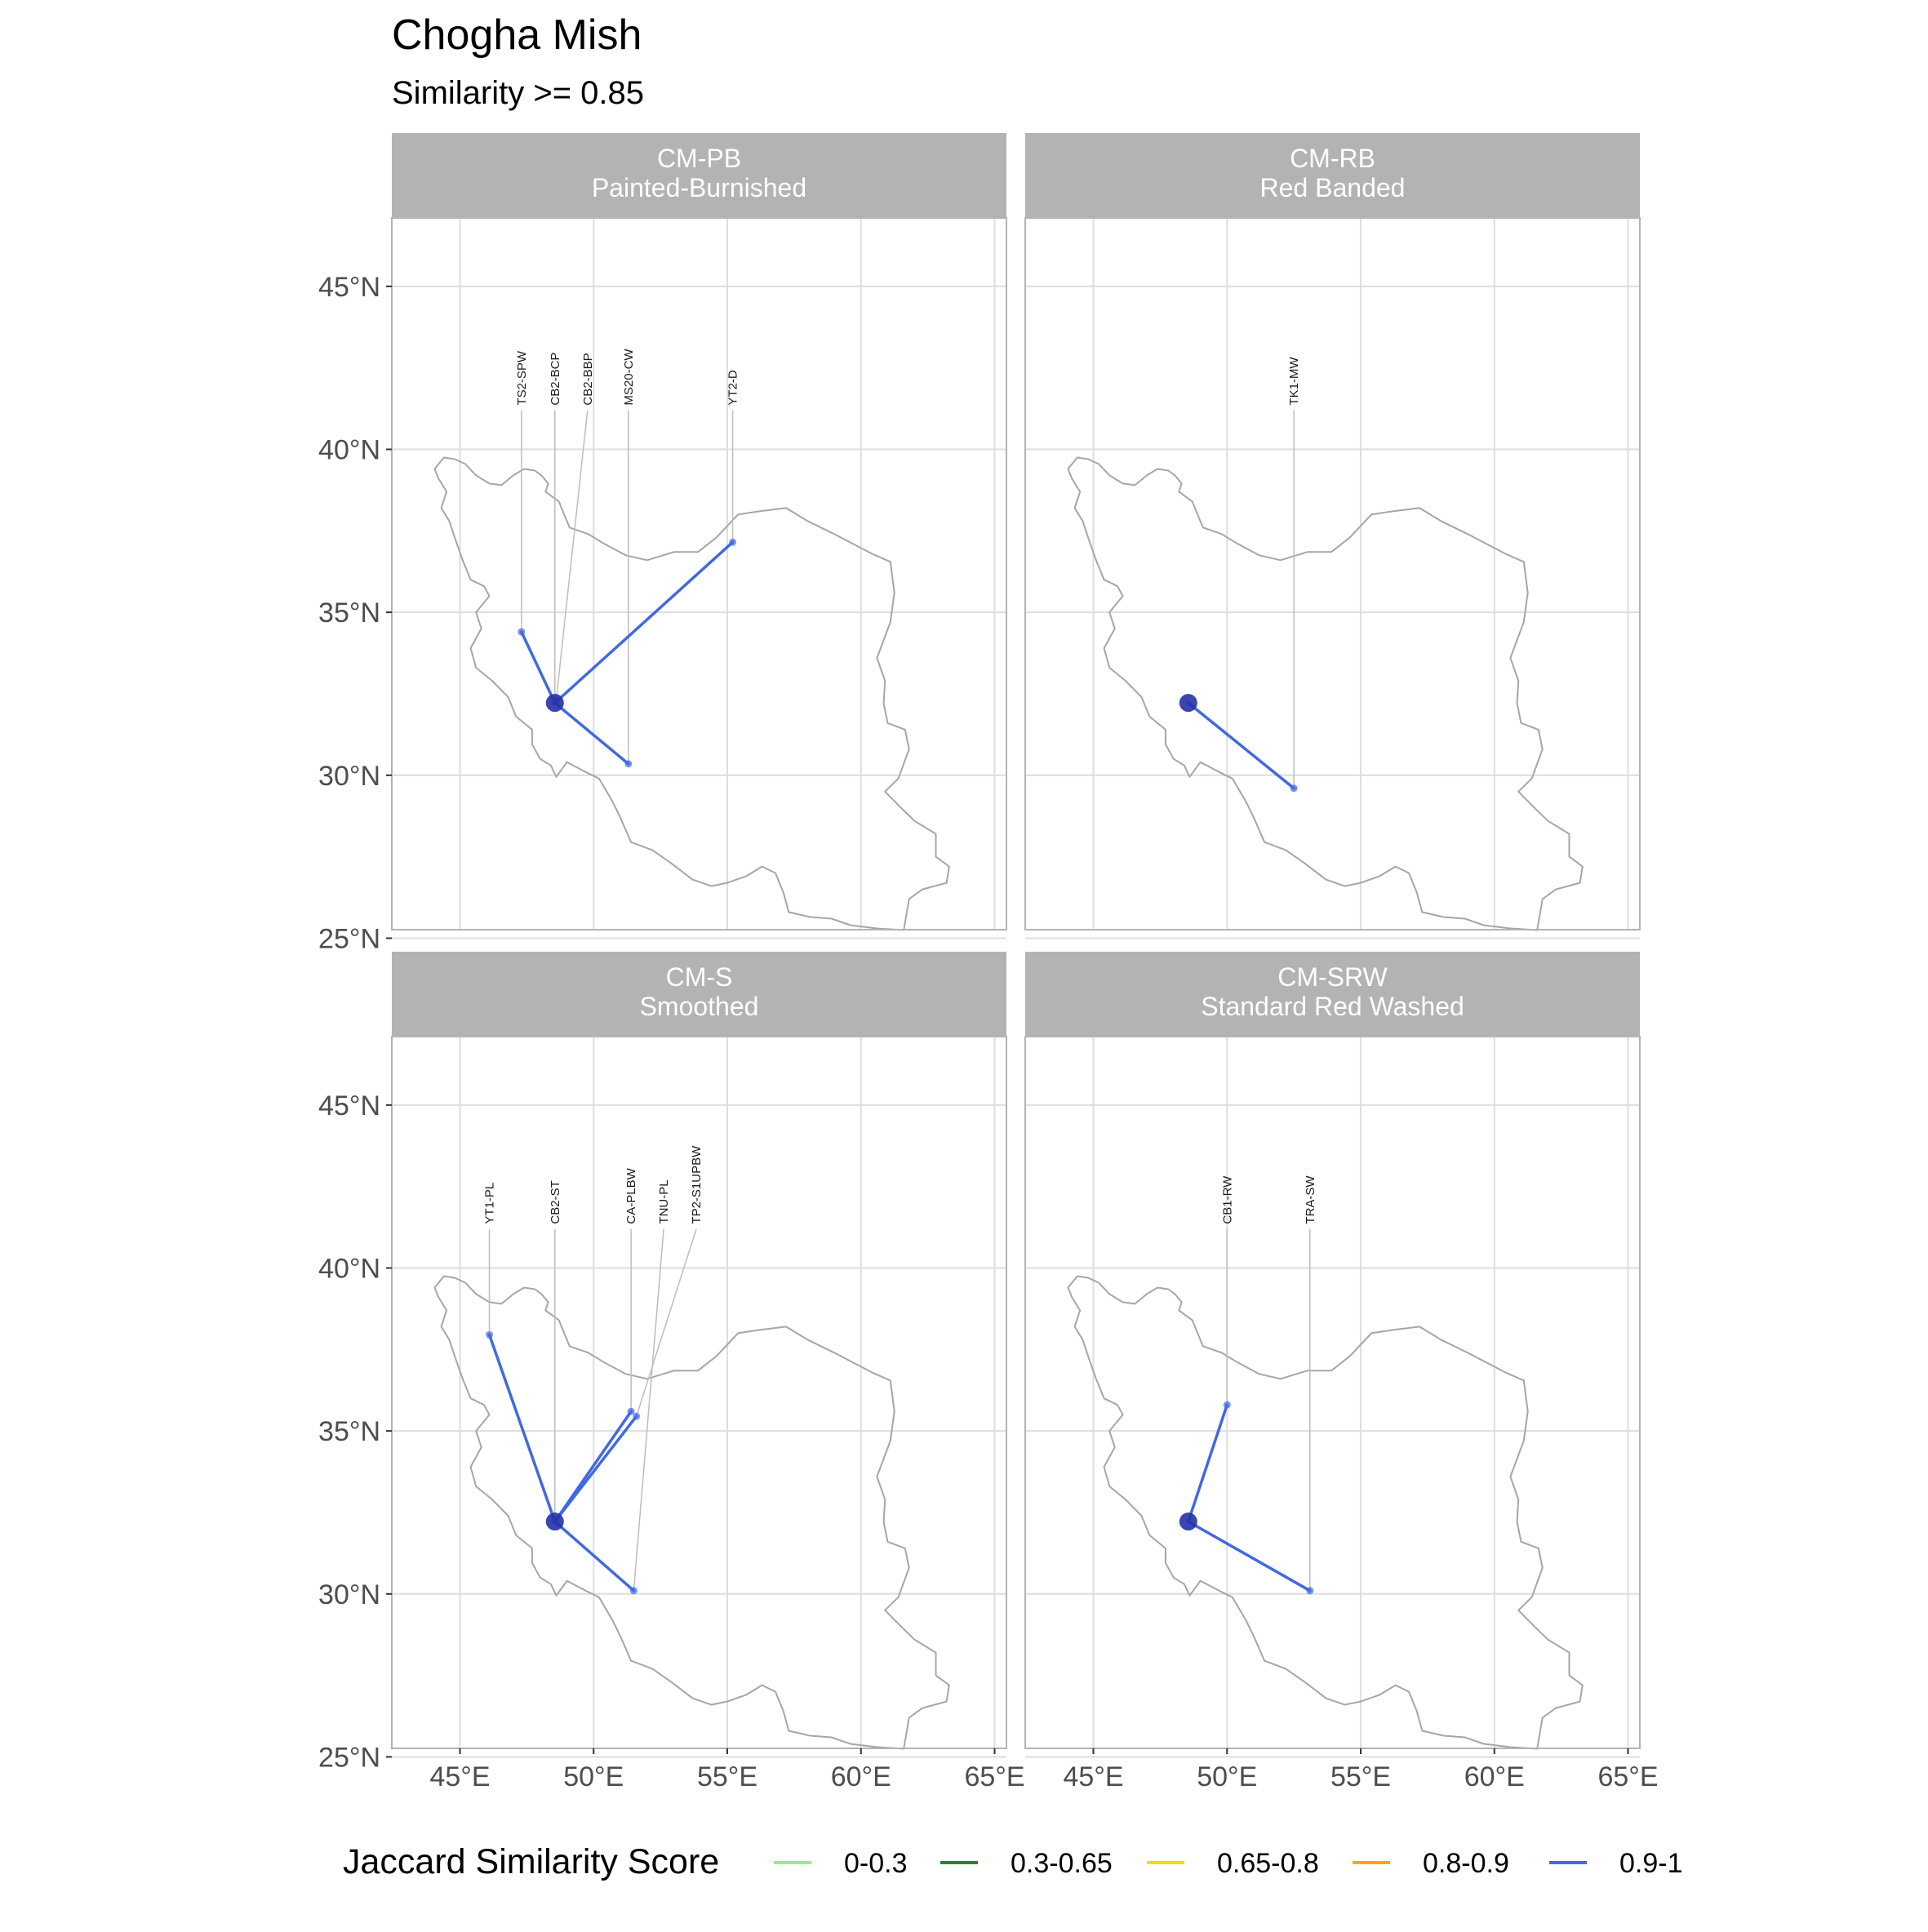 The width and height of the screenshot is (1928, 1932). I want to click on legend-label: 0.8-0.9, so click(1466, 1863).